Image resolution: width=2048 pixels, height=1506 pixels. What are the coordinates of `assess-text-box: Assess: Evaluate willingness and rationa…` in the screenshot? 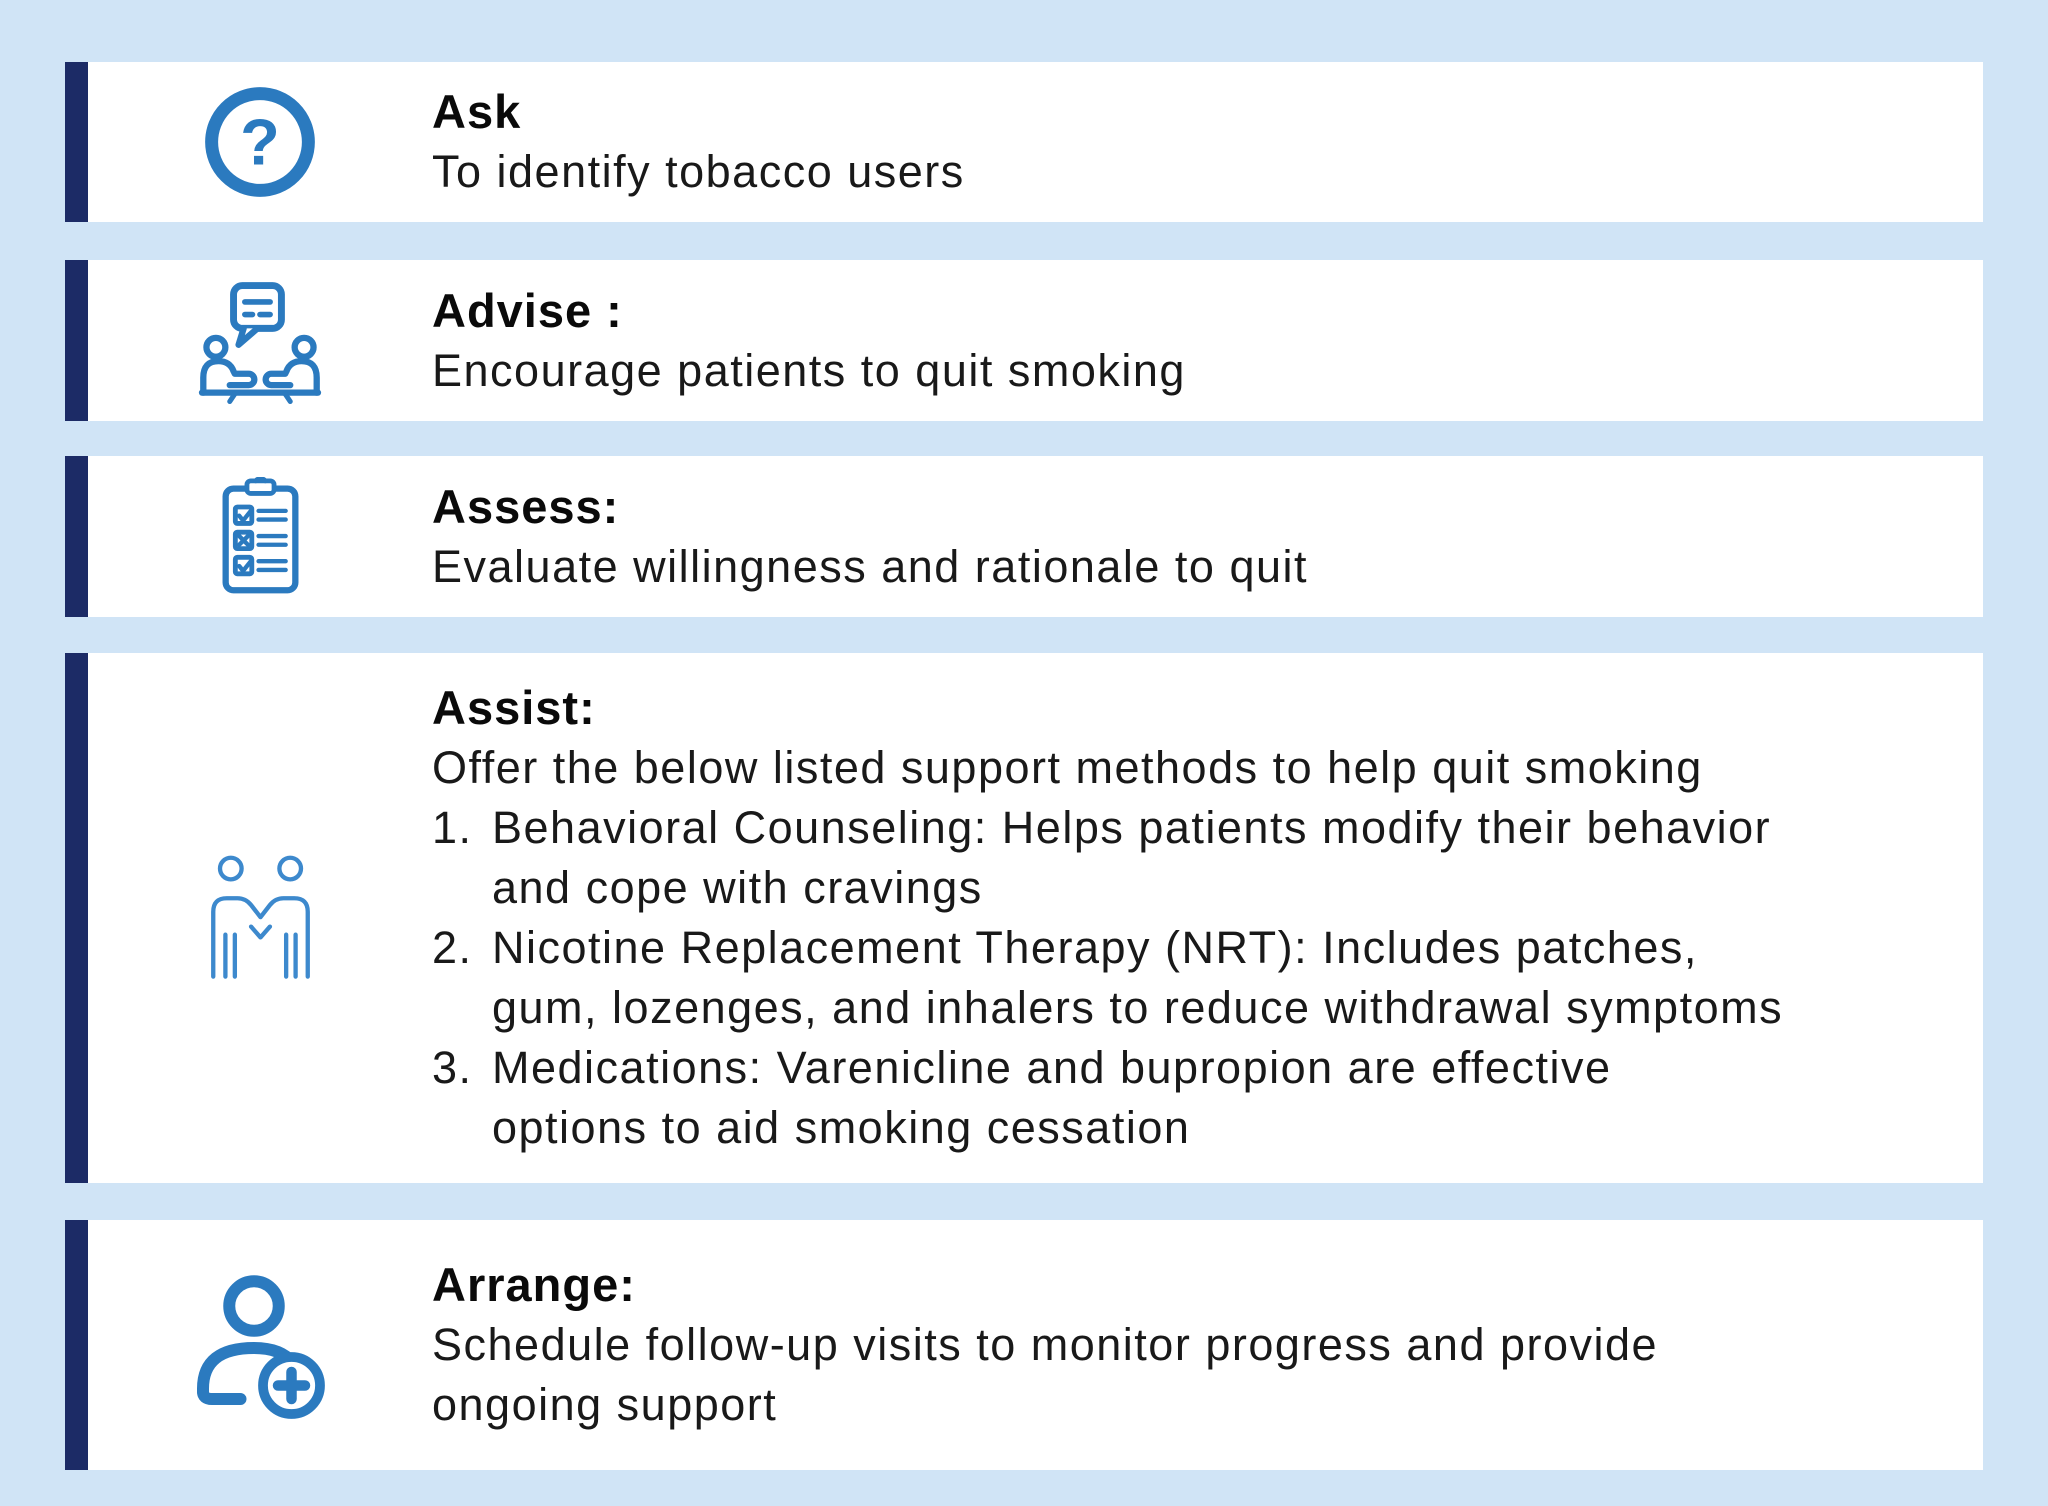 It's located at (1207, 536).